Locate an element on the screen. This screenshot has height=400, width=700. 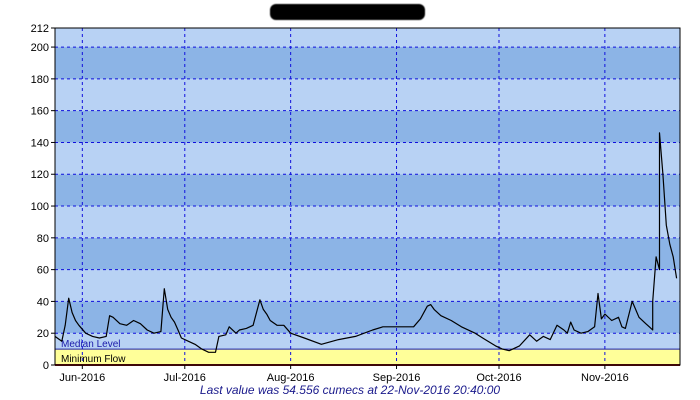
x-tick-label: Aug-2016 is located at coordinates (291, 378).